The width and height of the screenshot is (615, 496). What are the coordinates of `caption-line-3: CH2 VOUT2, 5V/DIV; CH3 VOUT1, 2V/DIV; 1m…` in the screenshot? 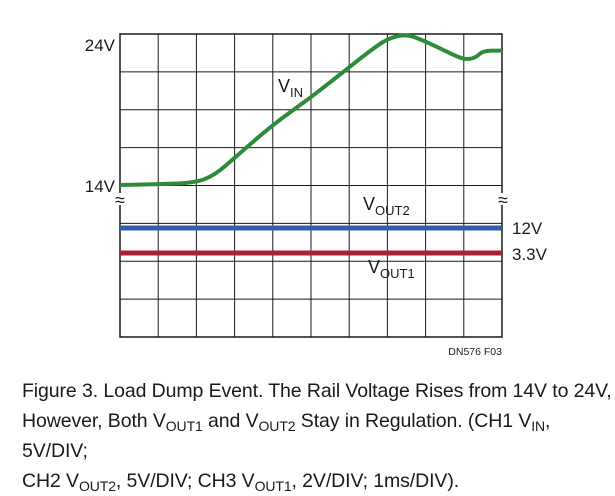 It's located at (241, 482).